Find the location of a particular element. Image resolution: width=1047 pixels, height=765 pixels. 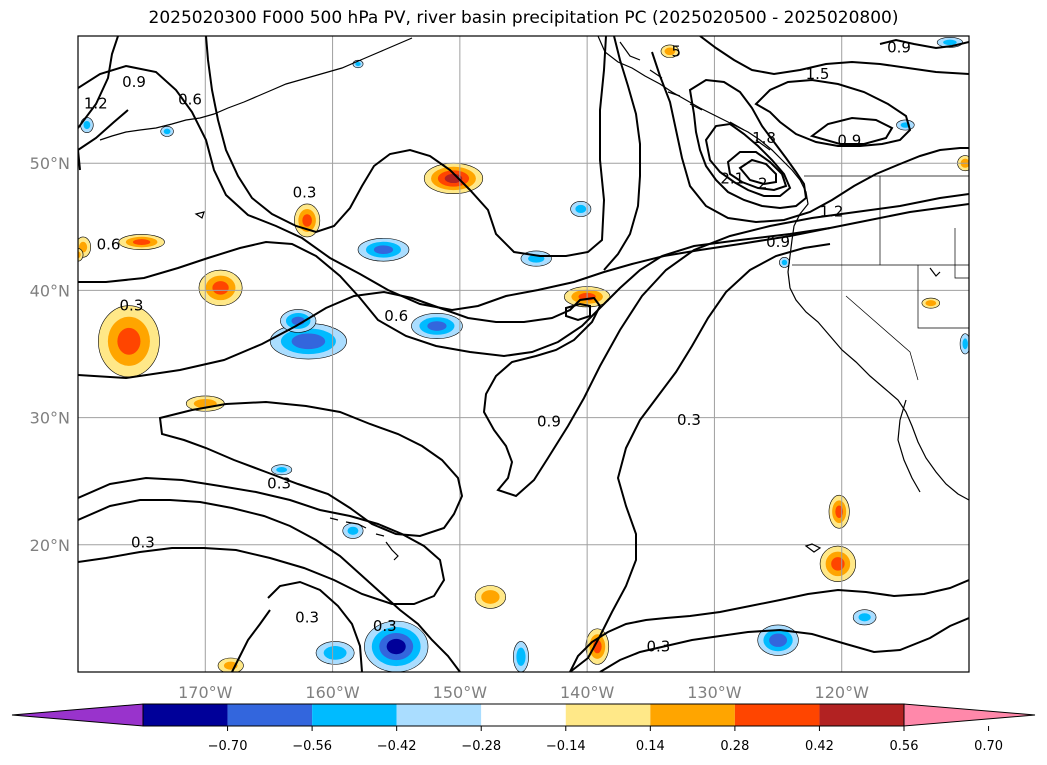

colorbar-extend-max is located at coordinates (969, 715).